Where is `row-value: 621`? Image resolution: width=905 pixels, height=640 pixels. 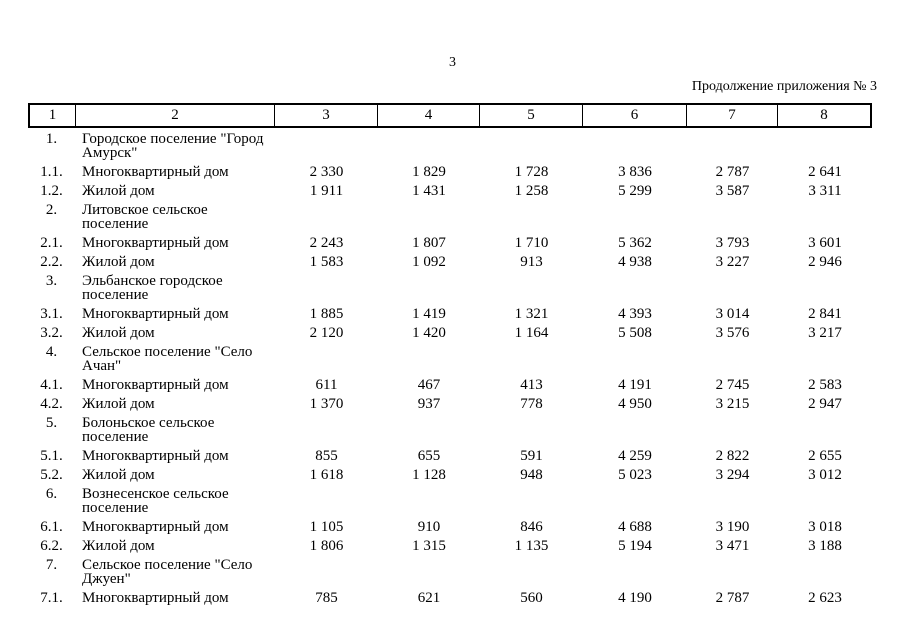
row-value: 621 is located at coordinates (429, 598).